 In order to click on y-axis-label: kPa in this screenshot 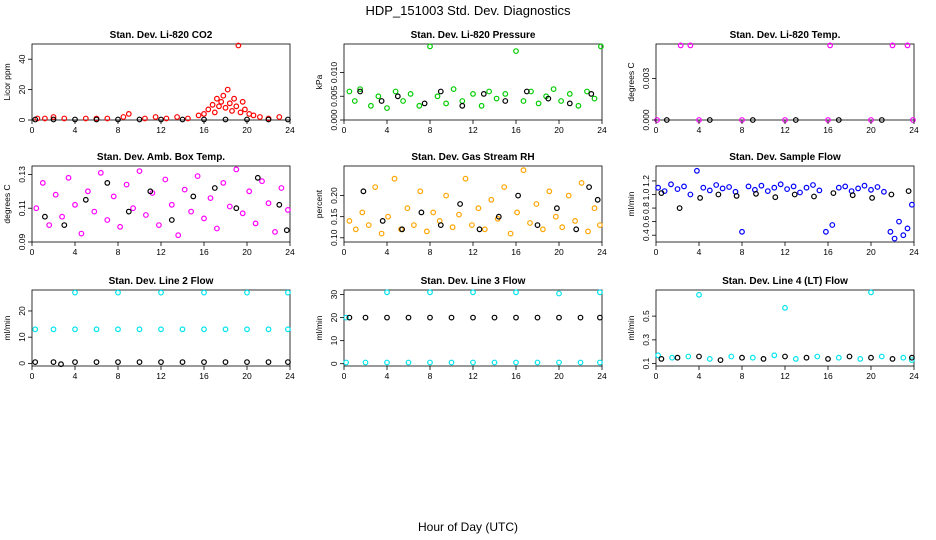, I will do `click(319, 81)`.